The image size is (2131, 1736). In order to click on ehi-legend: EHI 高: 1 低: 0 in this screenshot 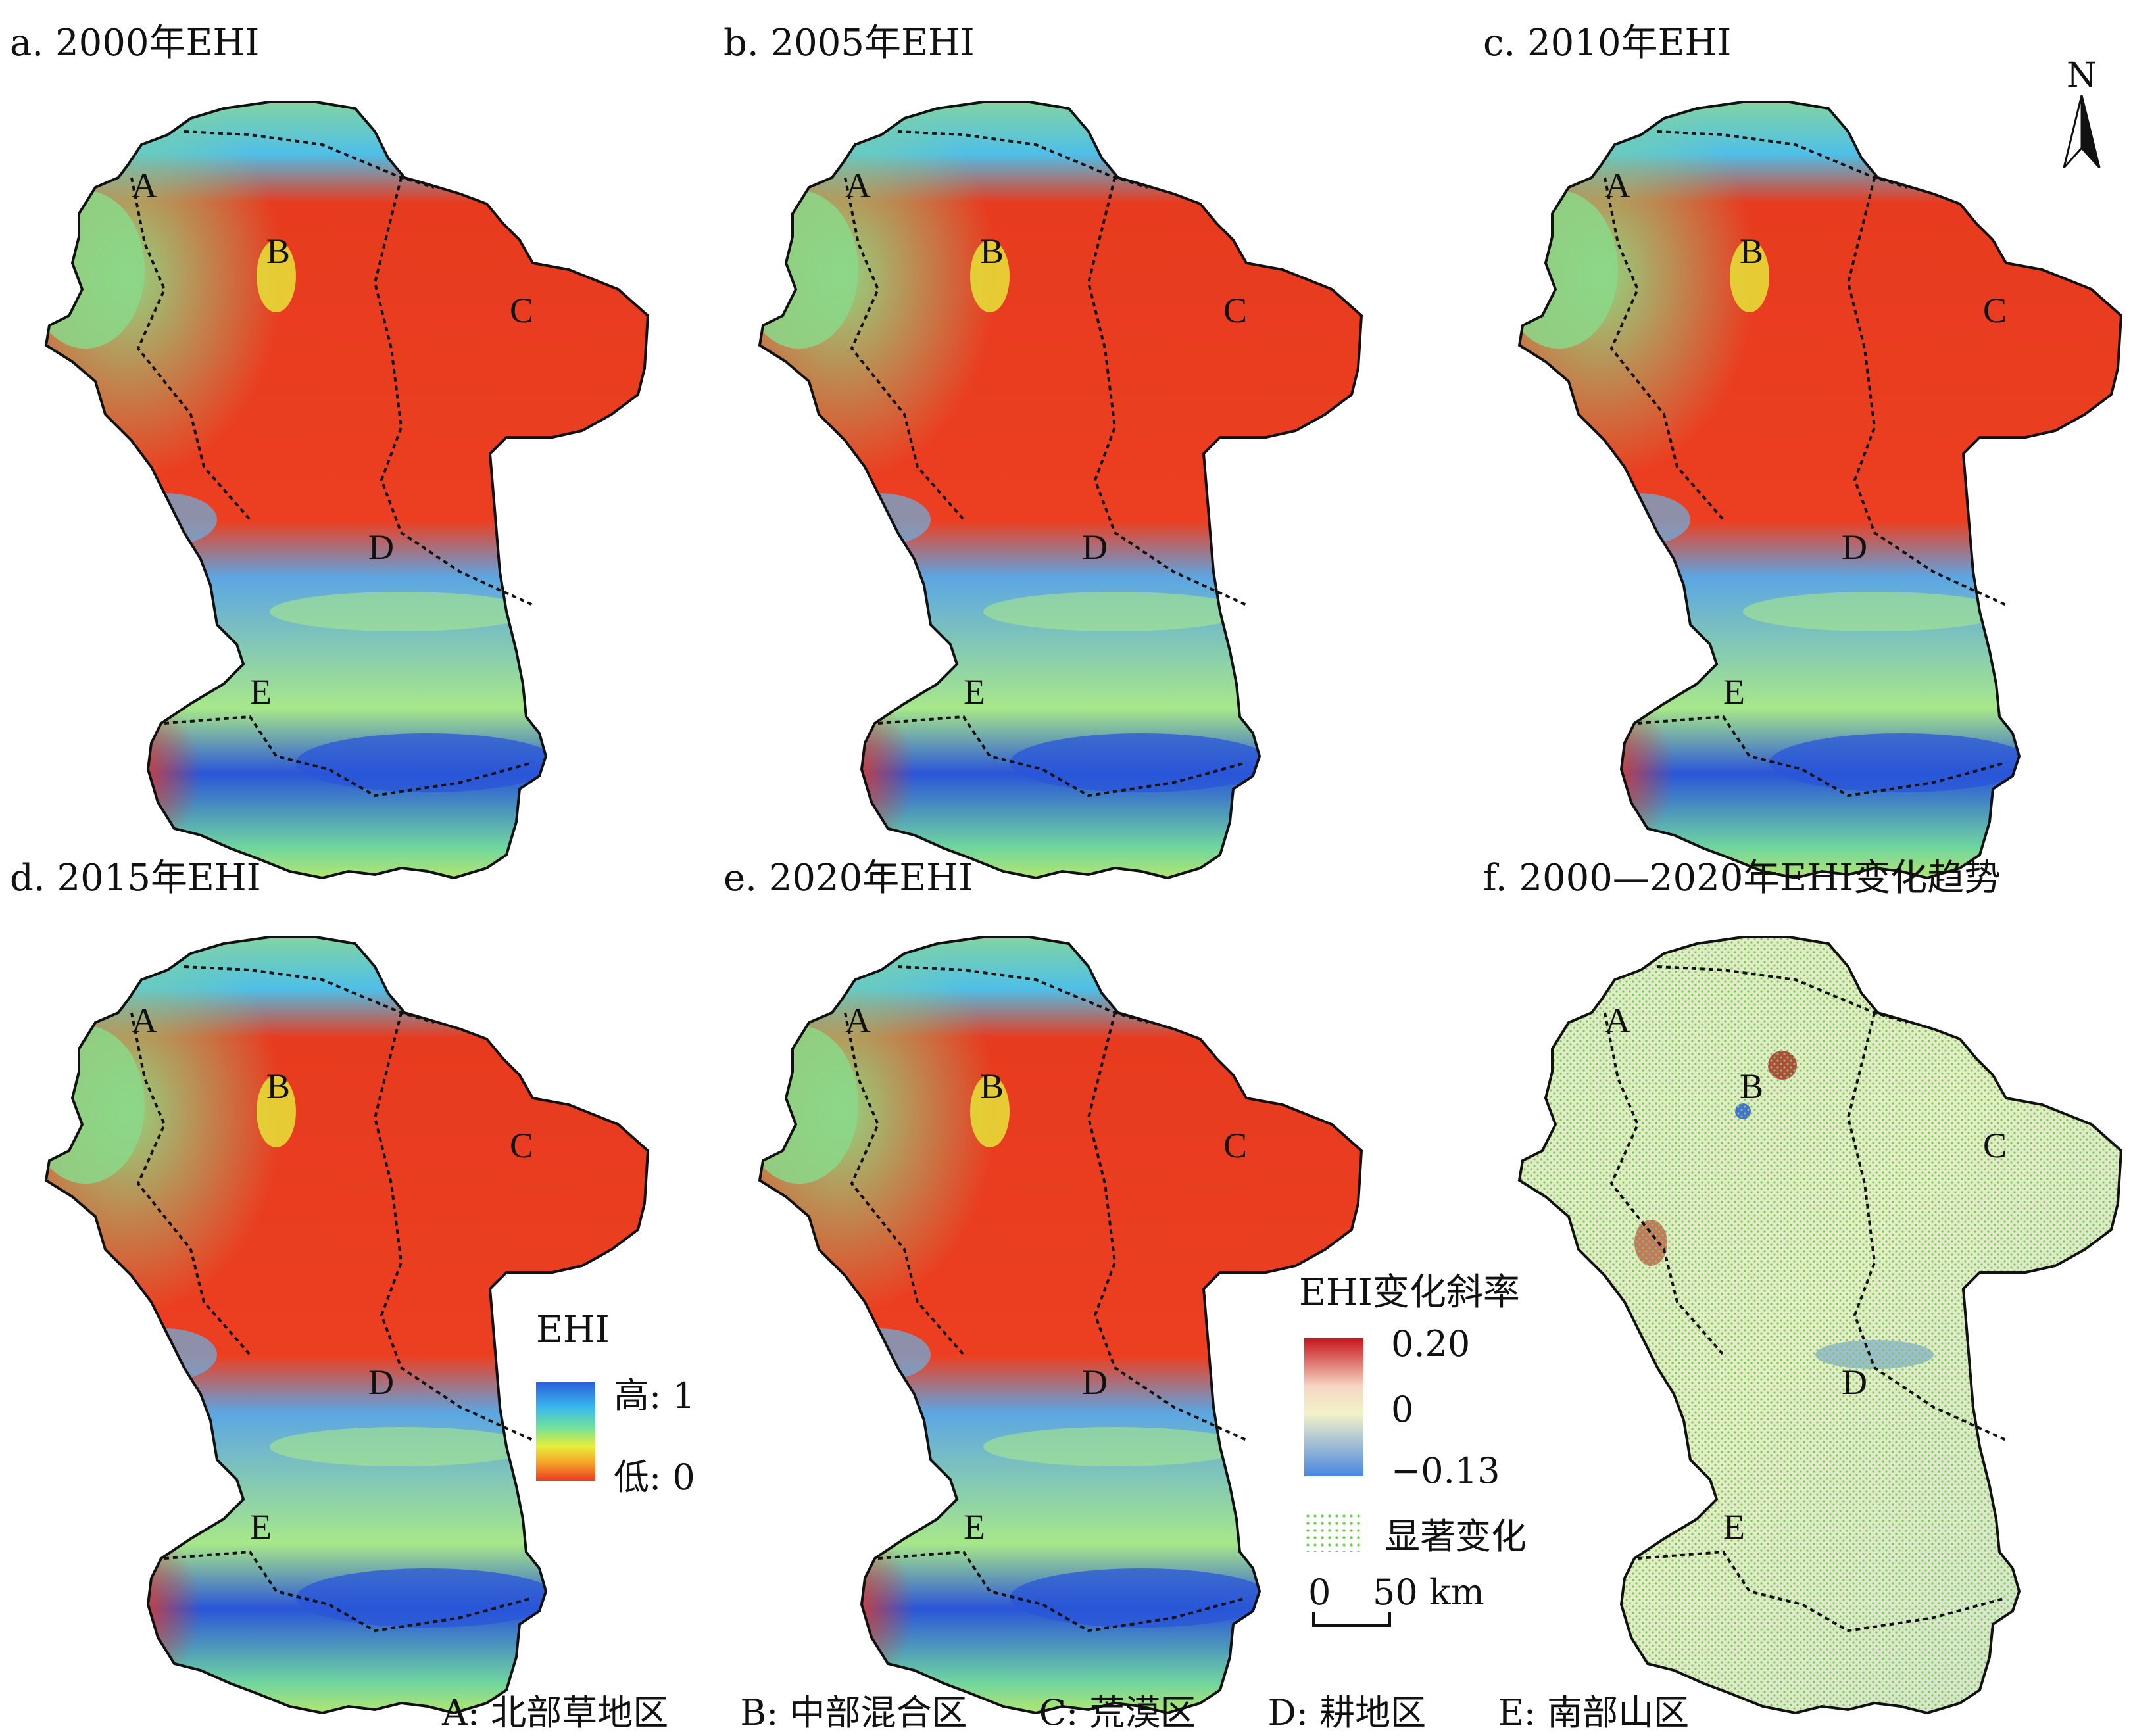, I will do `click(634, 1408)`.